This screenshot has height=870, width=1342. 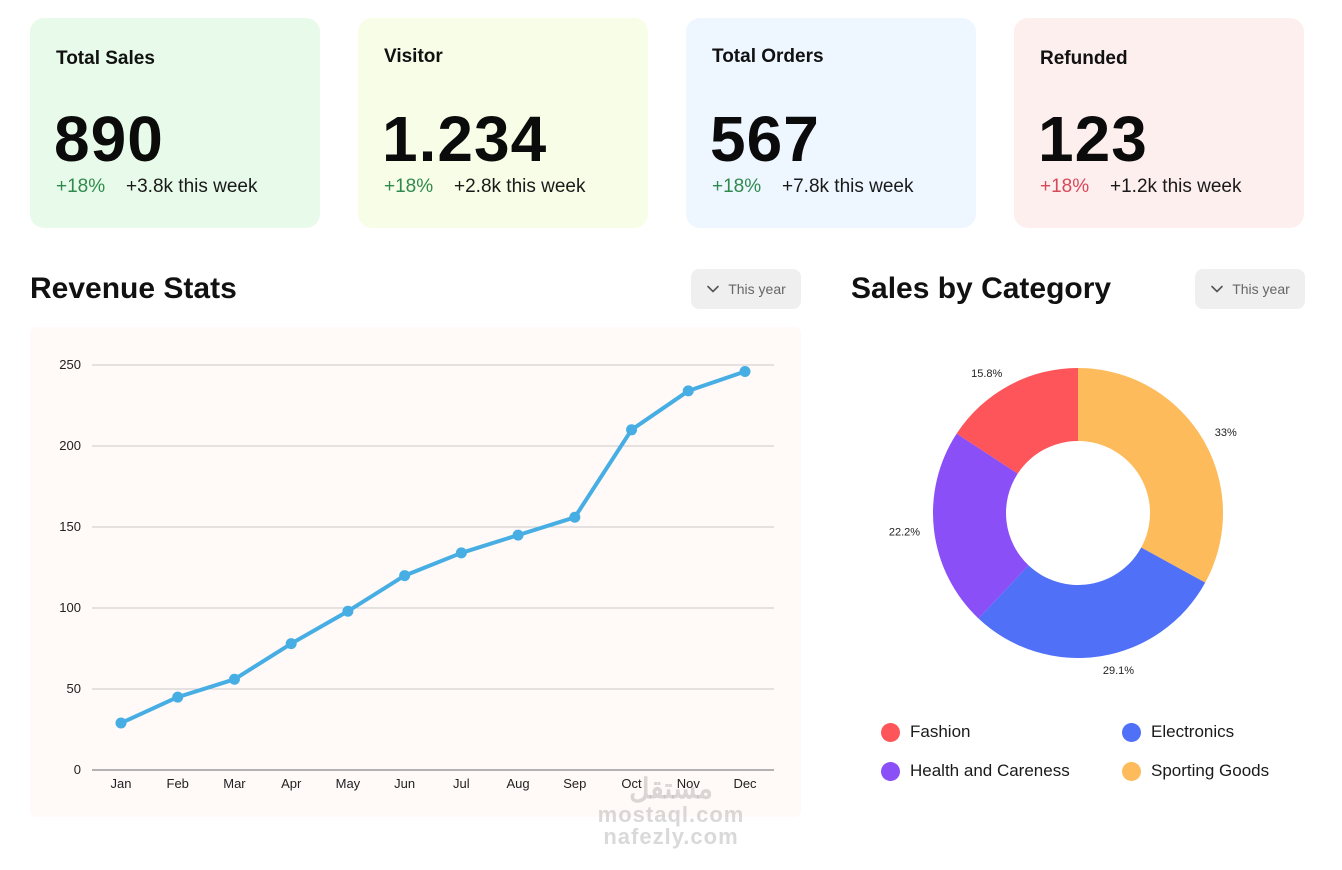 I want to click on x-tick-label: Jun, so click(x=404, y=783).